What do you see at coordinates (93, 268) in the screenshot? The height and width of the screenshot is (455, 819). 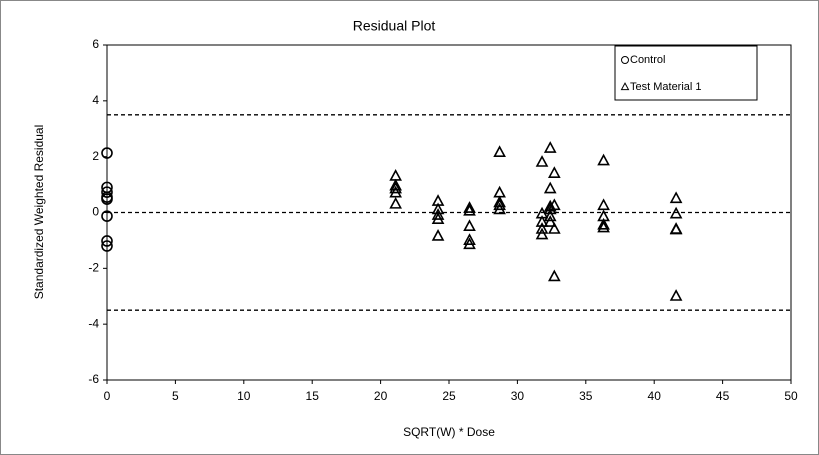 I see `y-tick-label: -2` at bounding box center [93, 268].